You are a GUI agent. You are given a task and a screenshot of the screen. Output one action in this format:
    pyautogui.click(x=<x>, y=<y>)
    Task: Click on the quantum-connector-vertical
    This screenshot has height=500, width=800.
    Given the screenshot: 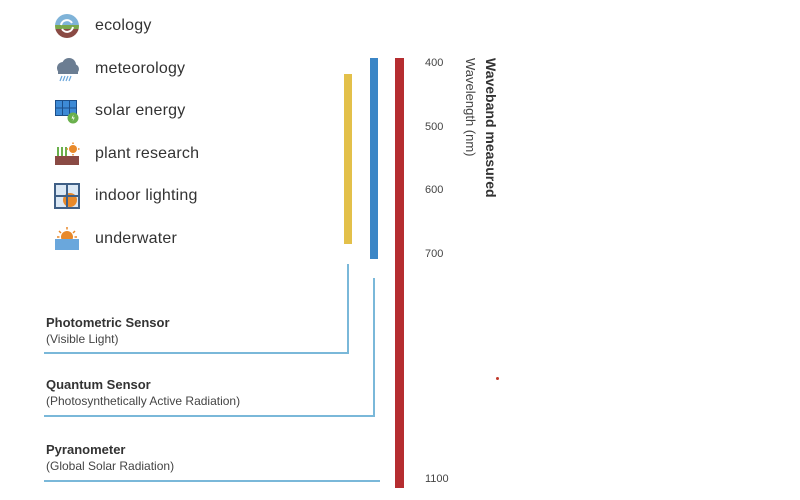 What is the action you would take?
    pyautogui.click(x=374, y=347)
    